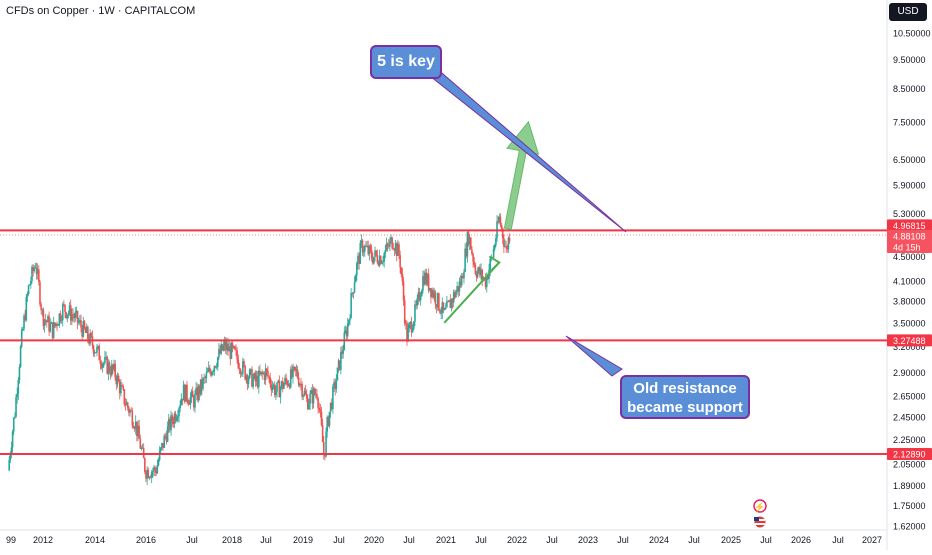 The width and height of the screenshot is (932, 555). I want to click on event-lightning-icon, so click(760, 506).